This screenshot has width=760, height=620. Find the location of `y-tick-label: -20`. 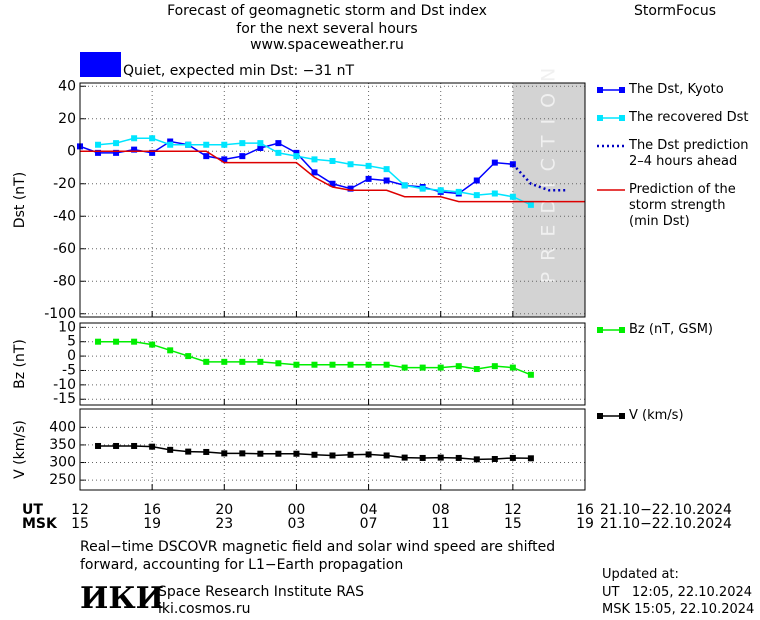

y-tick-label: -20 is located at coordinates (64, 184).